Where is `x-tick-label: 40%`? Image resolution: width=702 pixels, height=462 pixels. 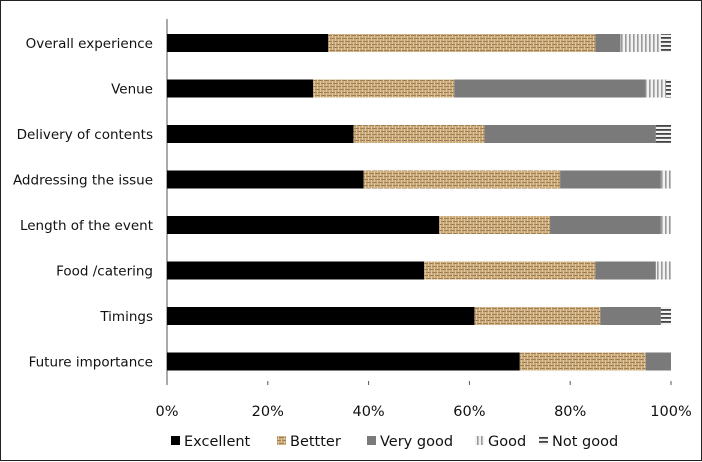 x-tick-label: 40% is located at coordinates (368, 412).